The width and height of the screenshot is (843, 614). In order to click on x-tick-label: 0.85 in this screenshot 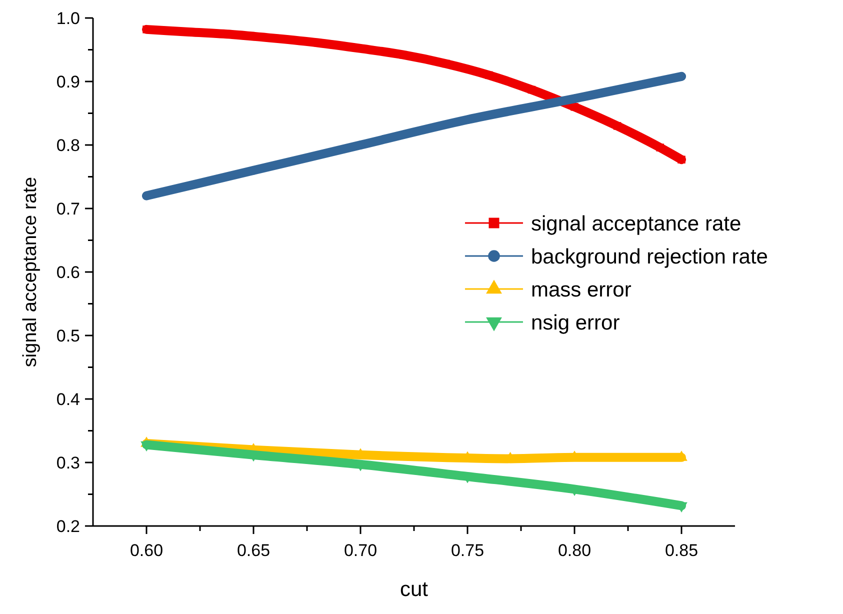, I will do `click(681, 550)`.